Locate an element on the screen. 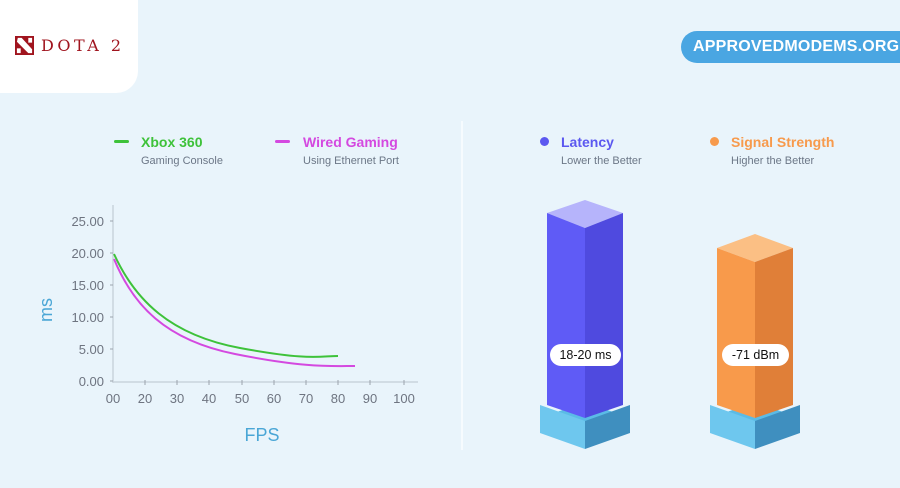  legend-wired: Wired Gaming Using Ethernet Port is located at coordinates (351, 150).